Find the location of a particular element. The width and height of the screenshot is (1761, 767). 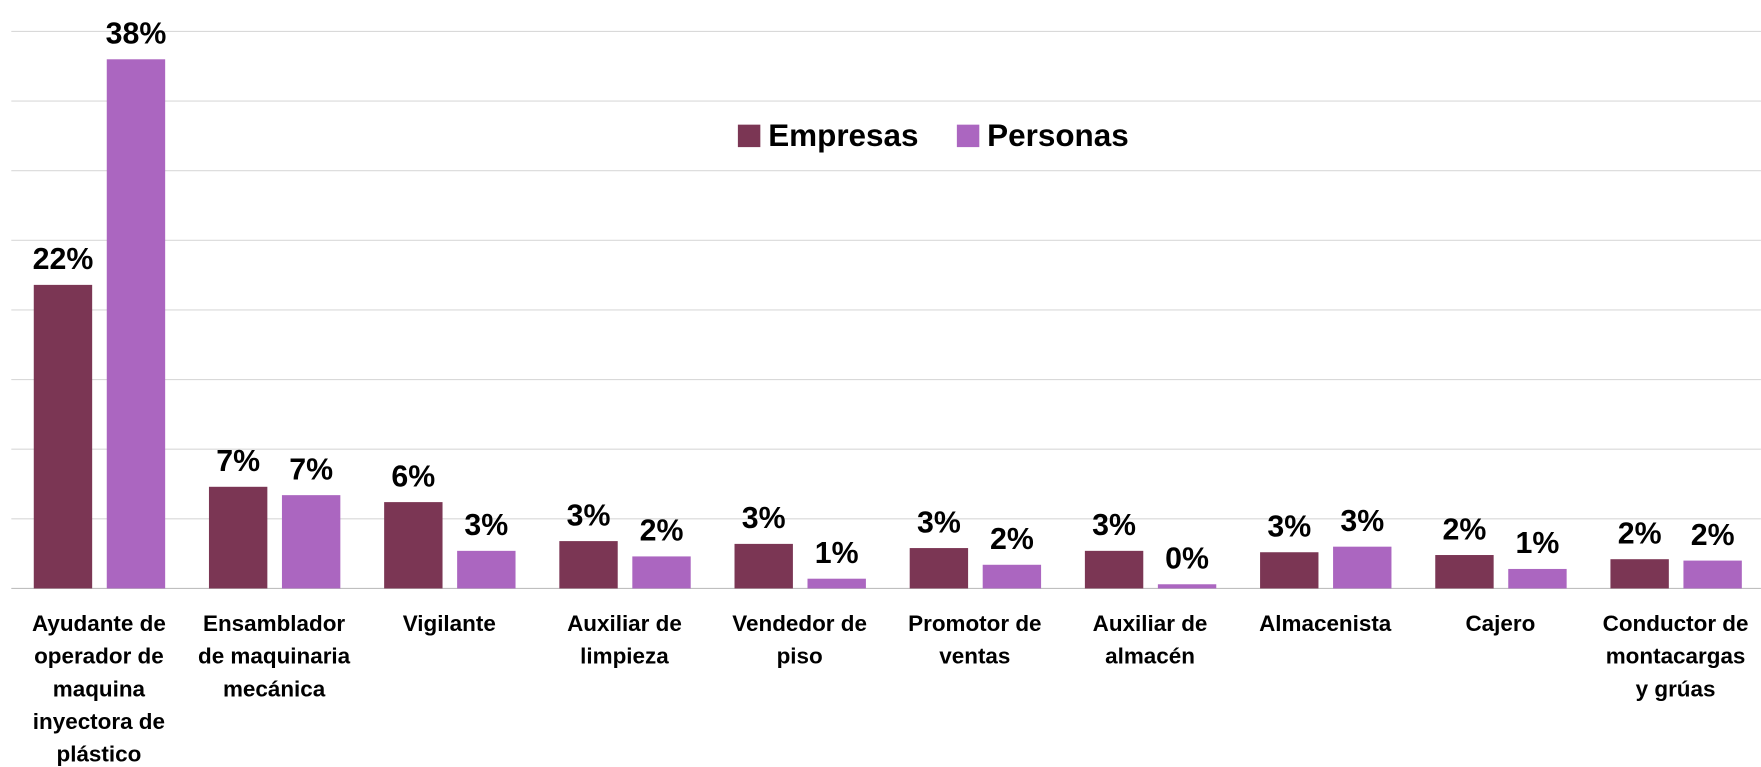

x-tick-label: Cajero is located at coordinates (1500, 623).